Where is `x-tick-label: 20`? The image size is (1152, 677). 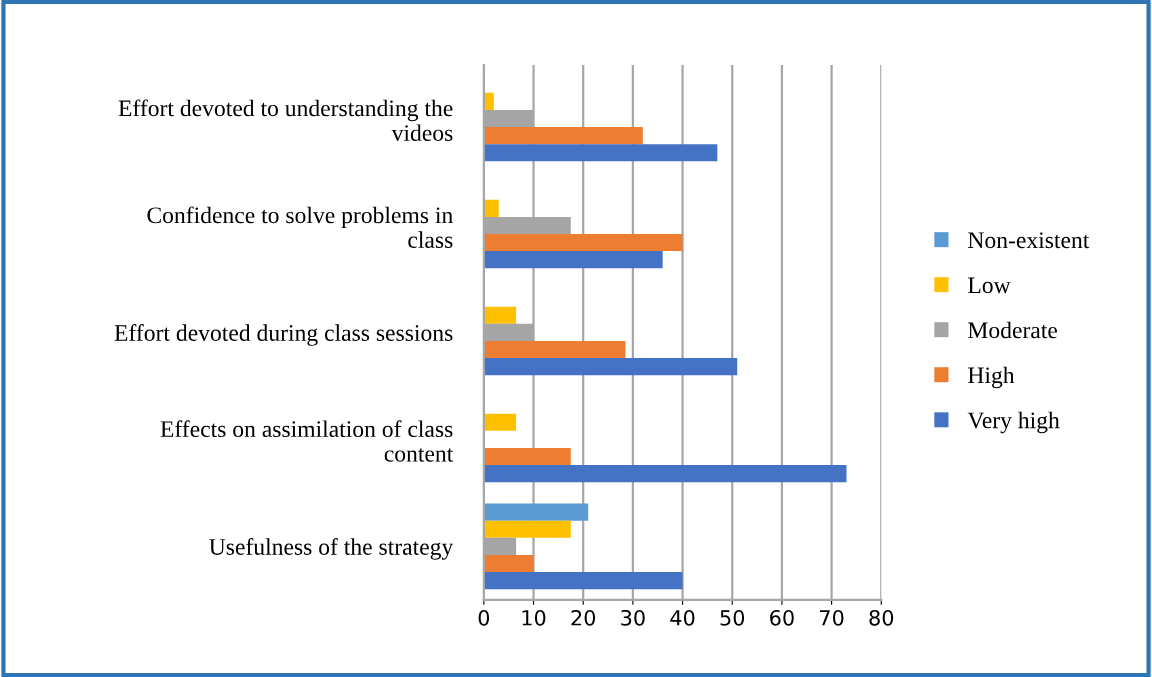
x-tick-label: 20 is located at coordinates (583, 617).